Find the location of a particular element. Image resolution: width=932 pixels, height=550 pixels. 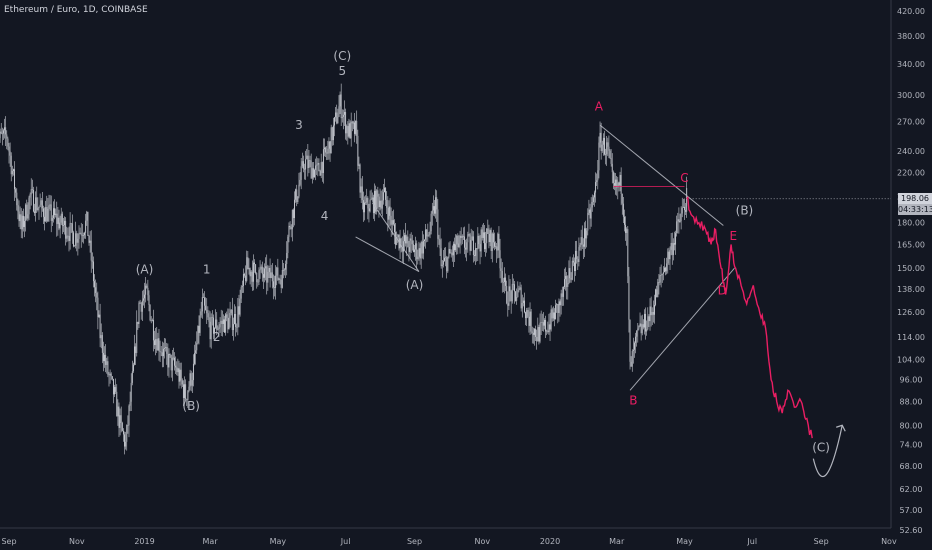

wave-label: A is located at coordinates (599, 107).